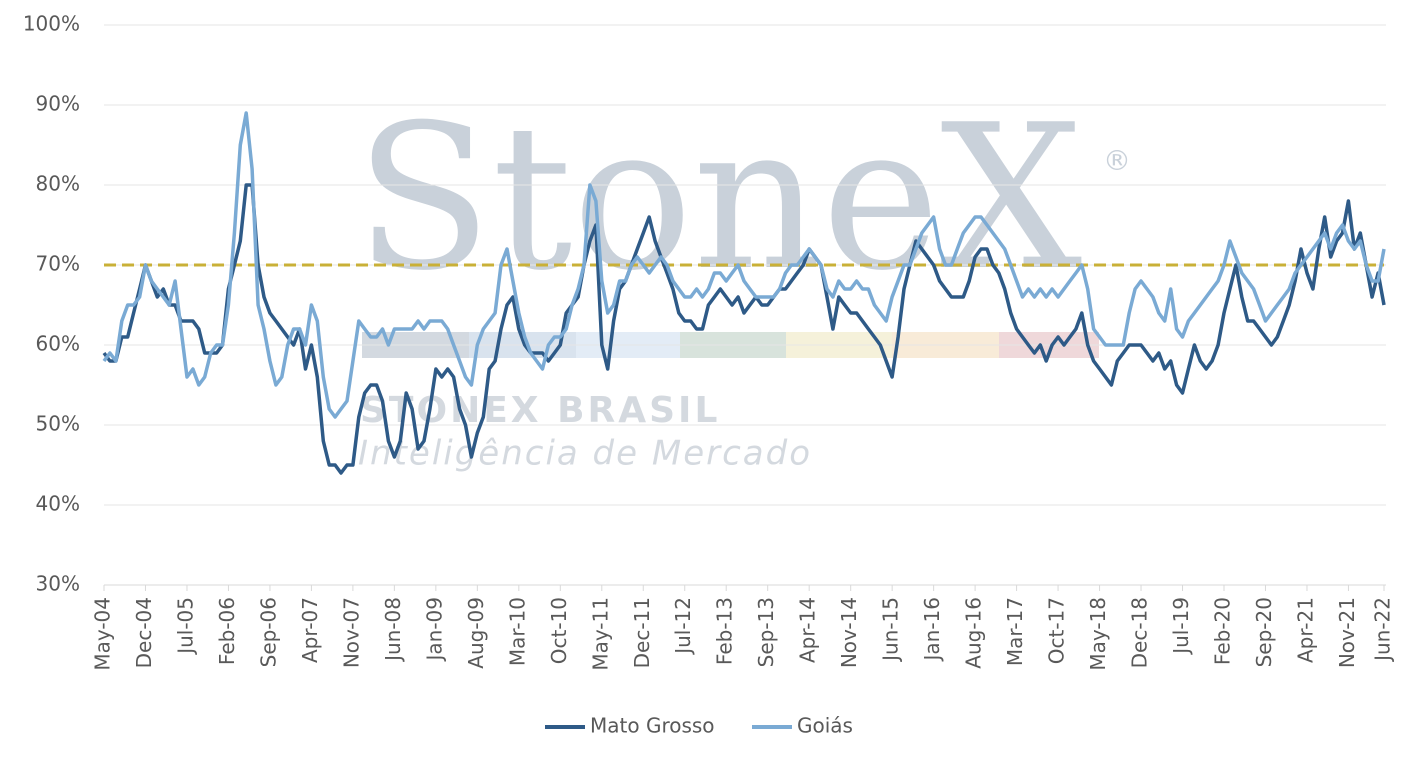  Describe the element at coordinates (891, 630) in the screenshot. I see `x-tick-label: Jun-15` at that location.